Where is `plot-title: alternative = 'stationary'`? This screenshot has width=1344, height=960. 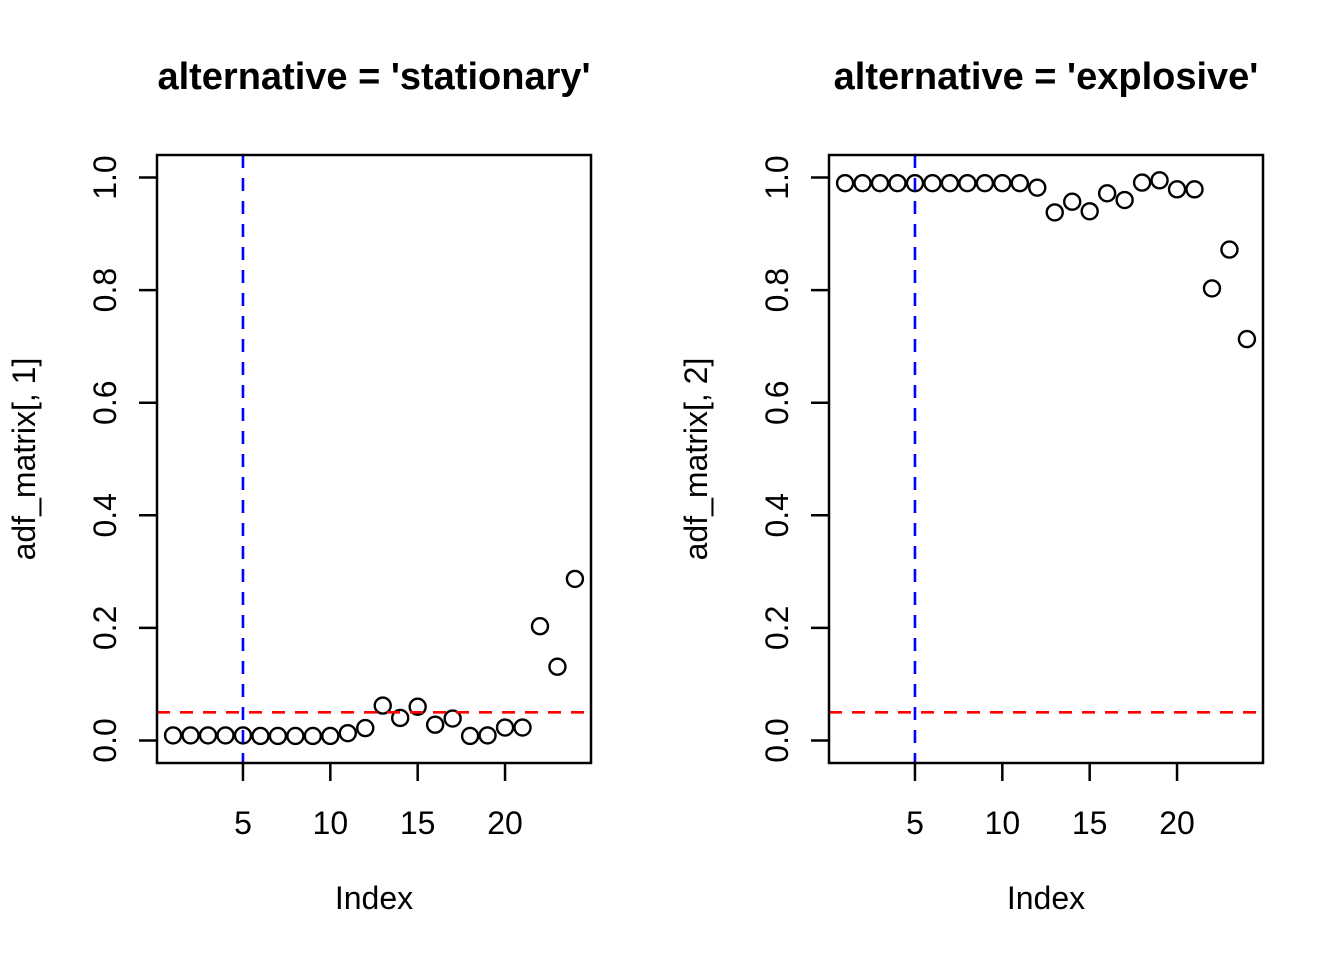
plot-title: alternative = 'stationary' is located at coordinates (374, 77).